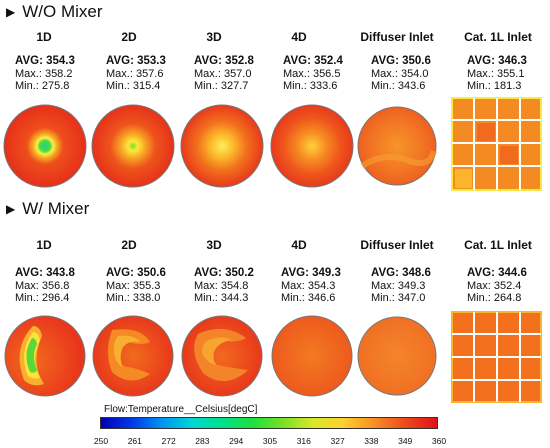 This screenshot has height=448, width=550. What do you see at coordinates (133, 86) in the screenshot?
I see `min-value: Min.: 315.4` at bounding box center [133, 86].